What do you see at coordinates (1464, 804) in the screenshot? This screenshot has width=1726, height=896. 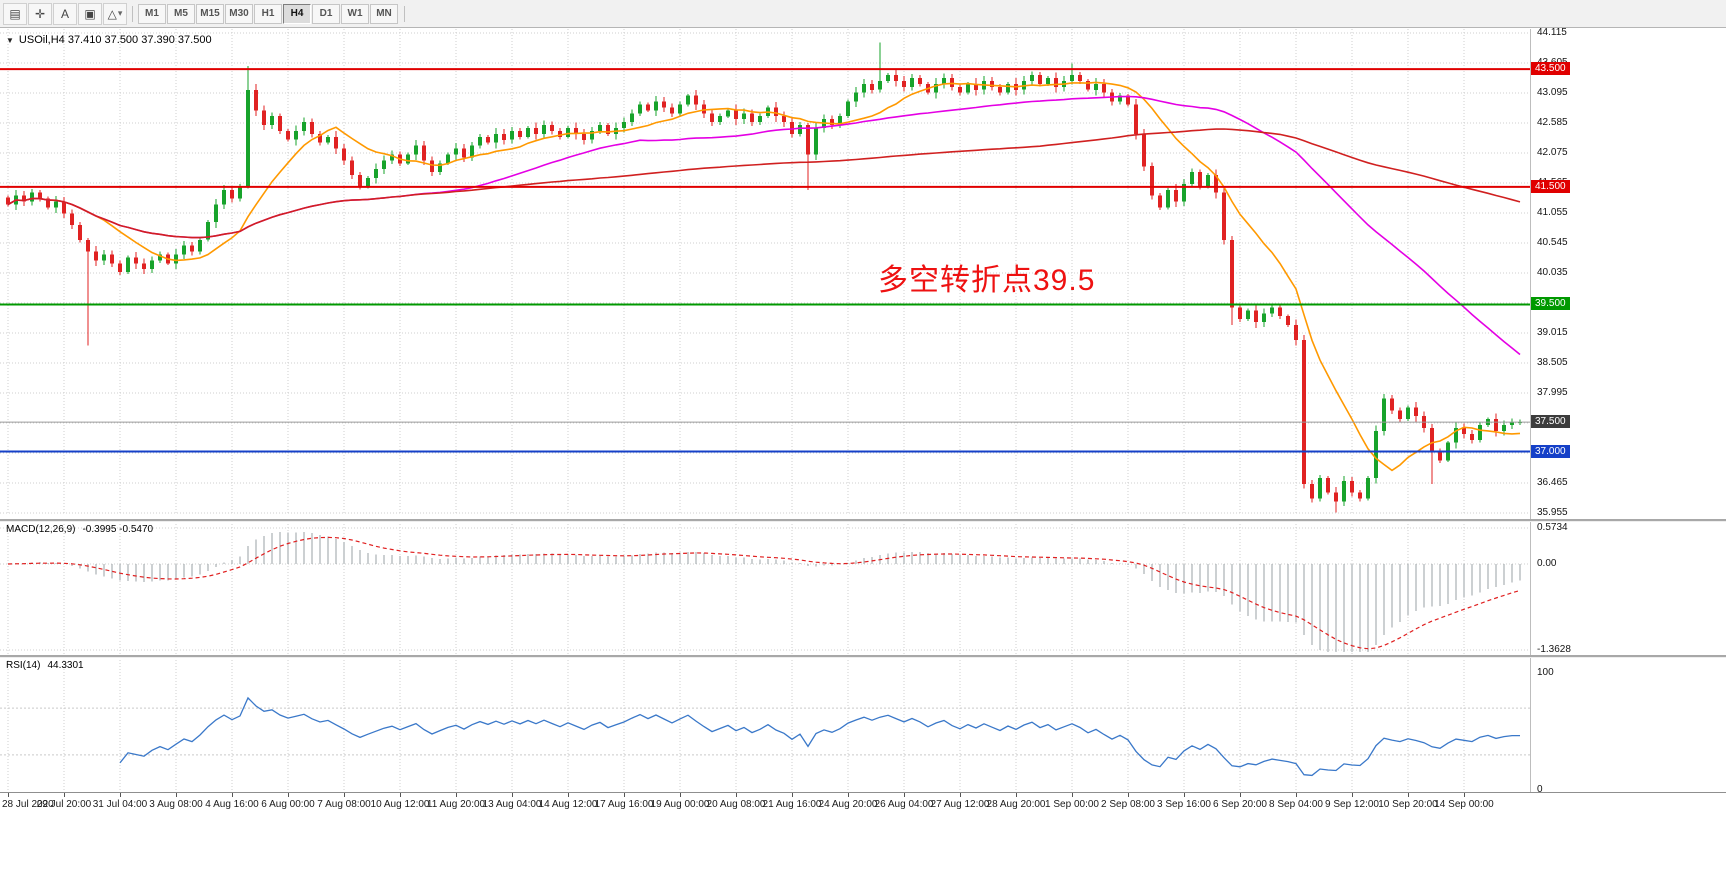 I see `time-axis-label: 14 Sep 00:00` at bounding box center [1464, 804].